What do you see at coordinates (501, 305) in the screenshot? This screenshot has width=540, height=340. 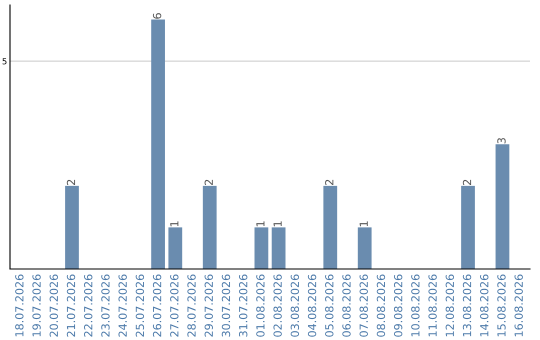 I see `x-tick-label: 15.08.2026` at bounding box center [501, 305].